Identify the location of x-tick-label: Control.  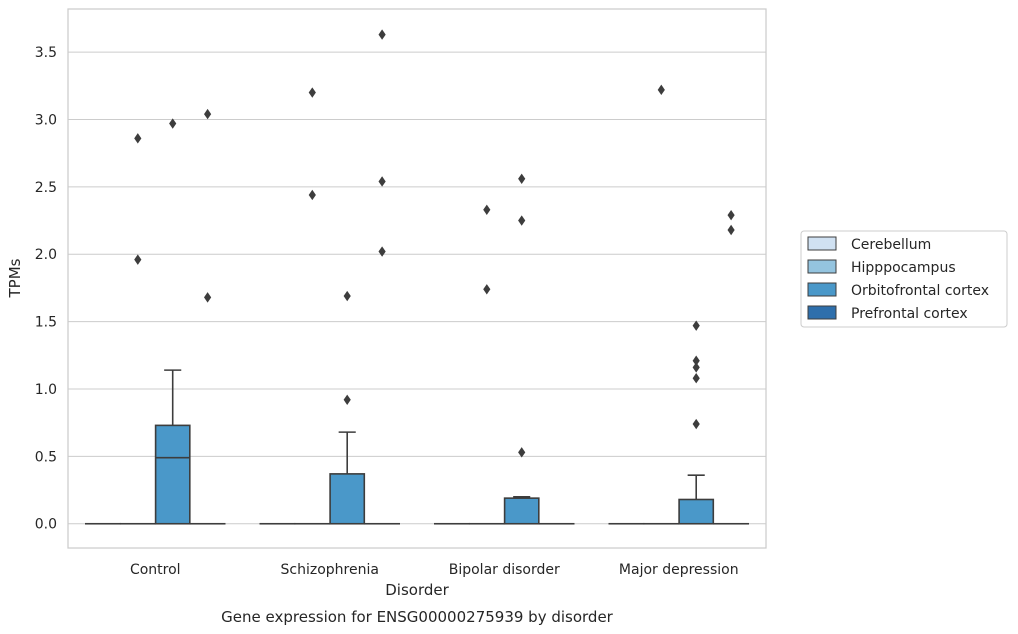
(155, 570).